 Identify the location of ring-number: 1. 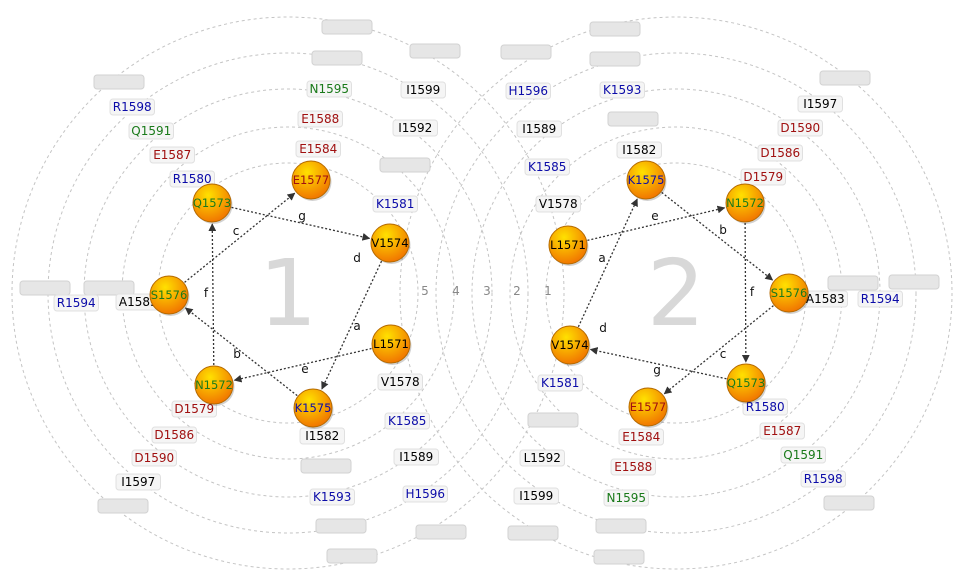
(548, 291).